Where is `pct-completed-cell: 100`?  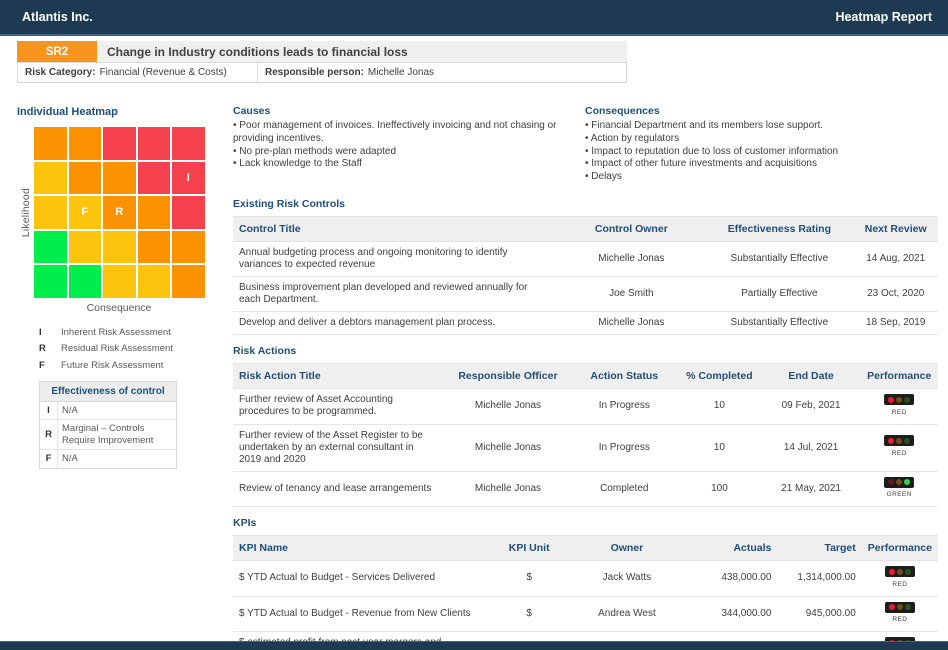
pct-completed-cell: 100 is located at coordinates (719, 489).